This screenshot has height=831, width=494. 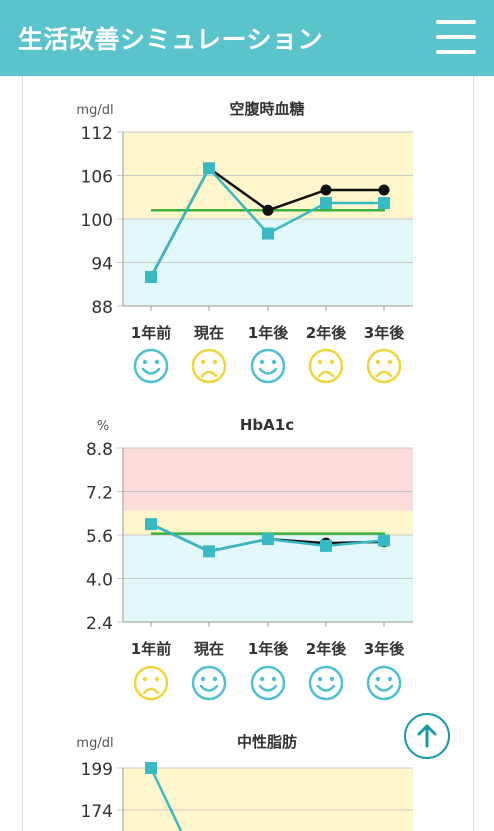 What do you see at coordinates (267, 742) in the screenshot?
I see `chart-title: 中性脂肪` at bounding box center [267, 742].